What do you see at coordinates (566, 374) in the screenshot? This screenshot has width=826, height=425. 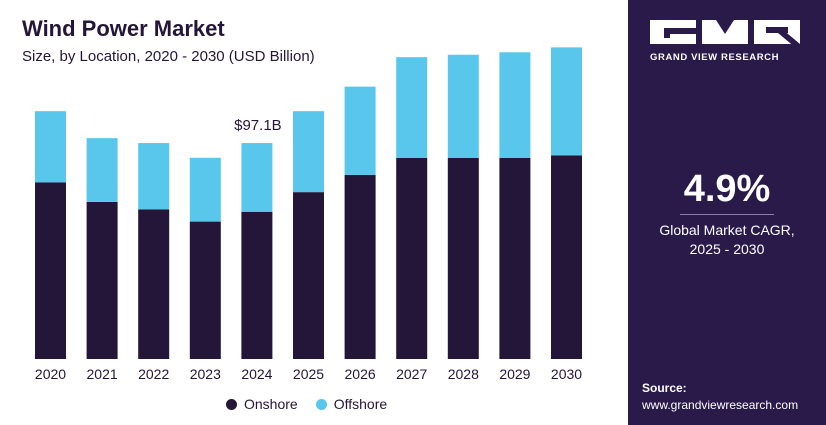 I see `x-tick-label-2030: 2030` at bounding box center [566, 374].